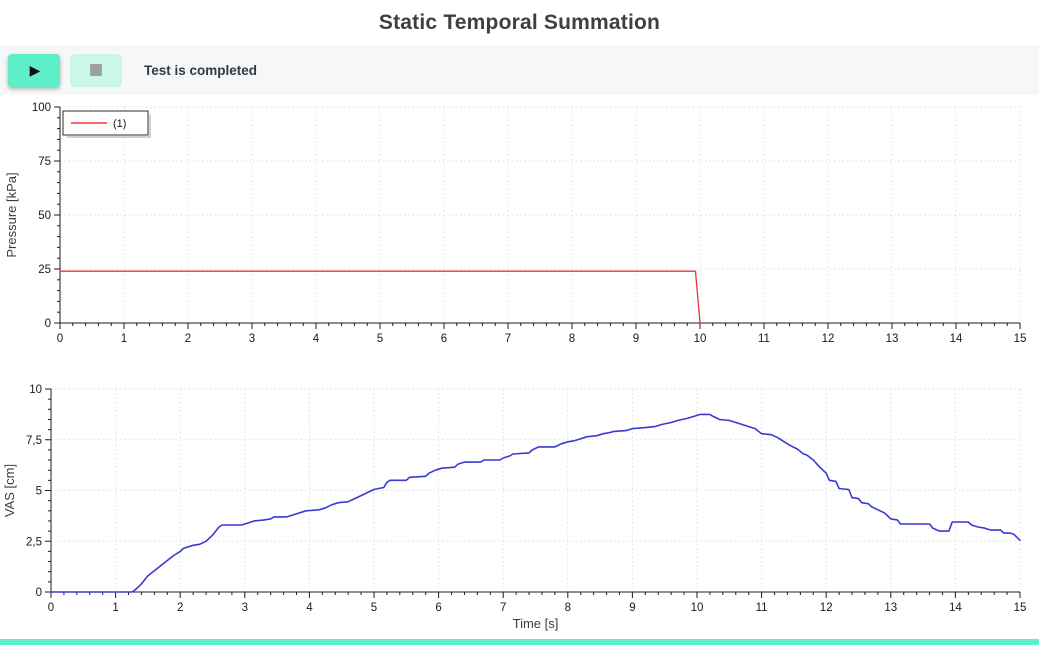 The width and height of the screenshot is (1039, 645). I want to click on svg-text: (1), so click(119, 124).